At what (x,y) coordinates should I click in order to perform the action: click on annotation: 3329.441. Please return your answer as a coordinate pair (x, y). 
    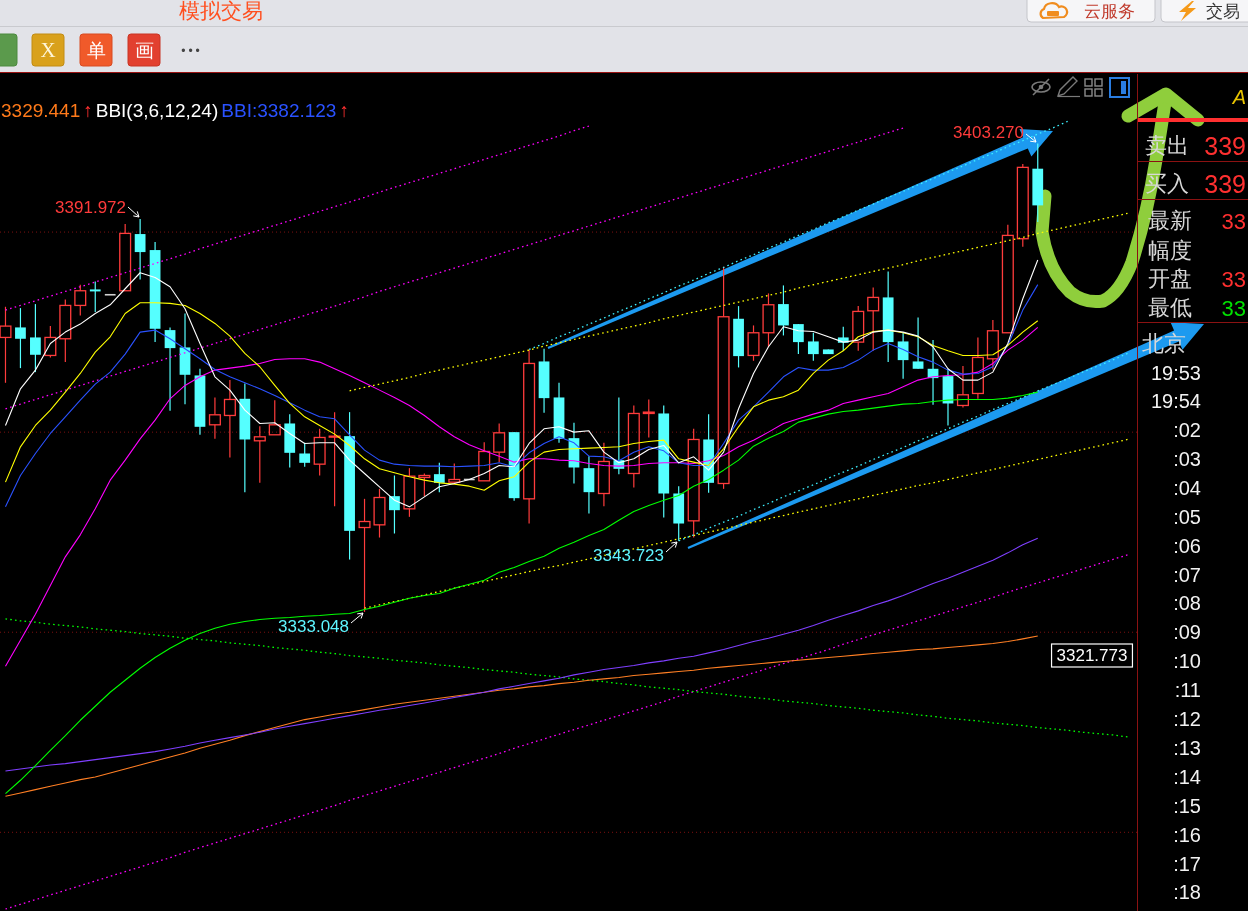
    Looking at the image, I should click on (41, 110).